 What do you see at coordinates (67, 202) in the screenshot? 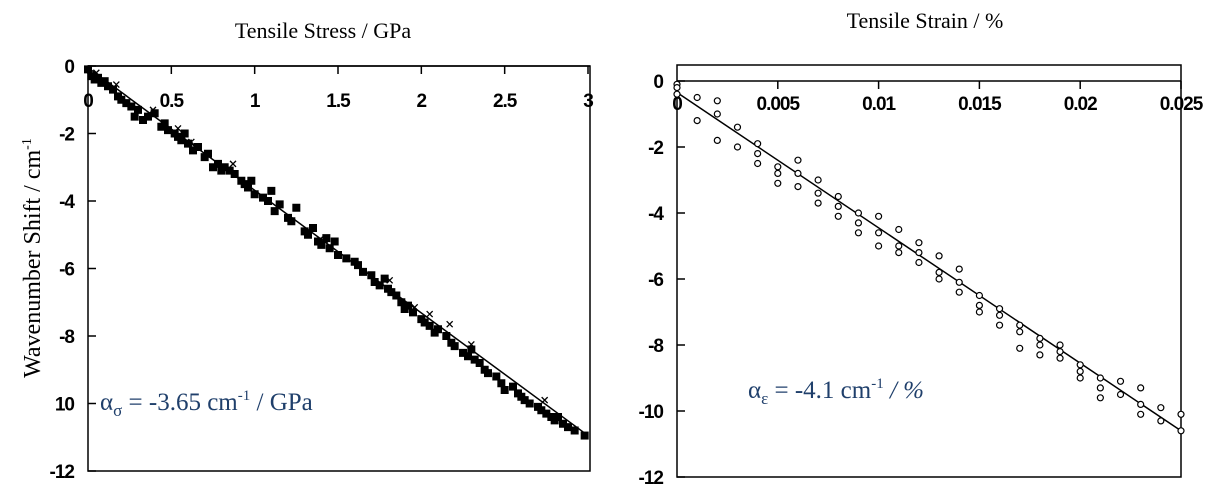
I see `y-tick-label: -4` at bounding box center [67, 202].